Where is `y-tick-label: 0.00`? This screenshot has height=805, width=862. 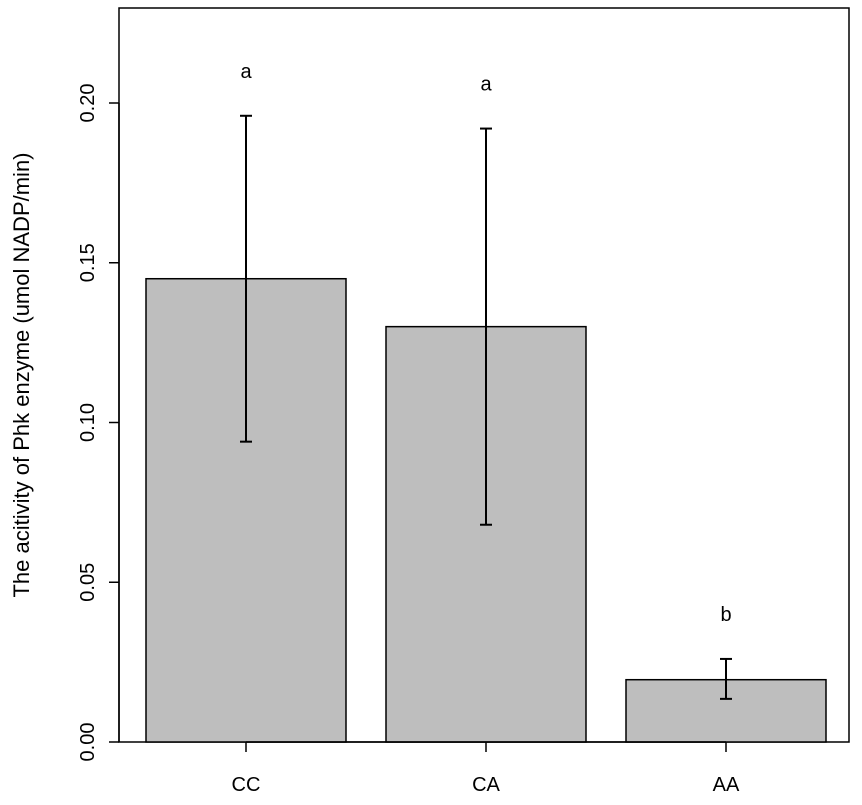 y-tick-label: 0.00 is located at coordinates (88, 742).